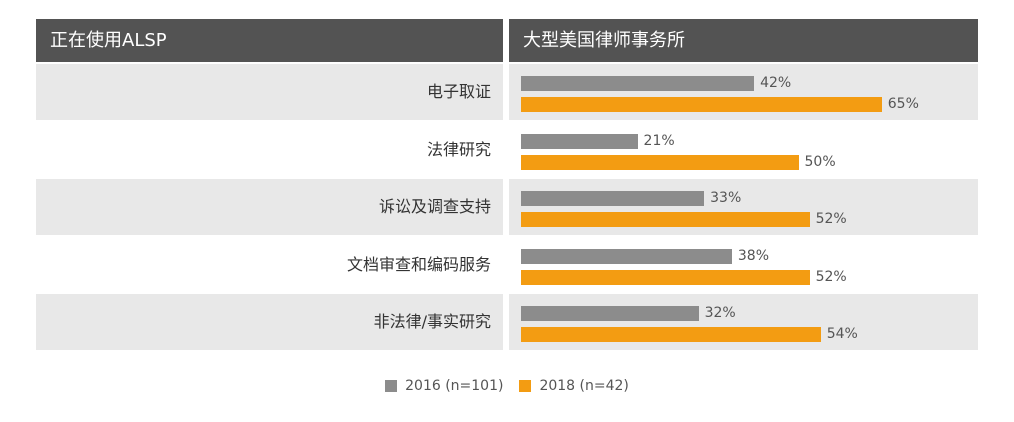 The image size is (1014, 422). What do you see at coordinates (842, 334) in the screenshot?
I see `data-label: 54%` at bounding box center [842, 334].